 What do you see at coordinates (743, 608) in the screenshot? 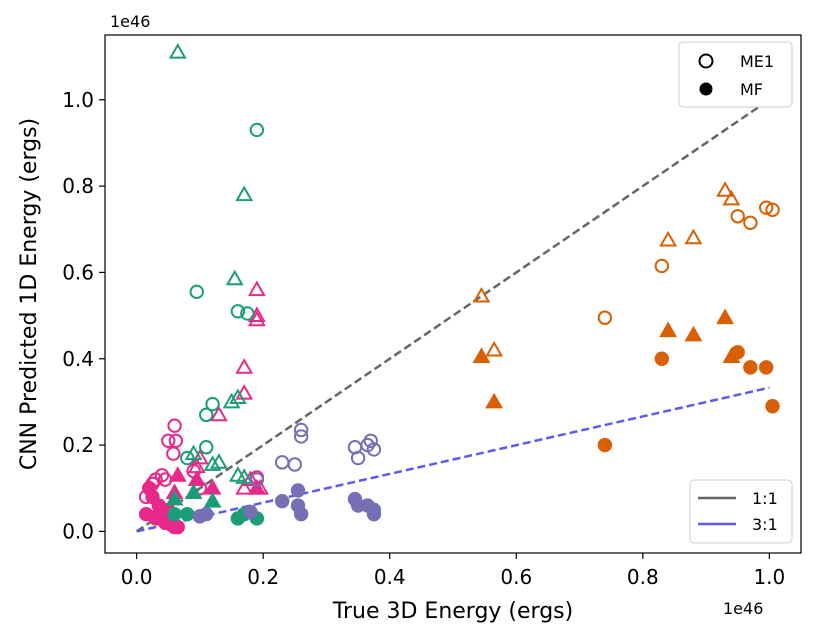
I see `x-offset-label: 1e46` at bounding box center [743, 608].